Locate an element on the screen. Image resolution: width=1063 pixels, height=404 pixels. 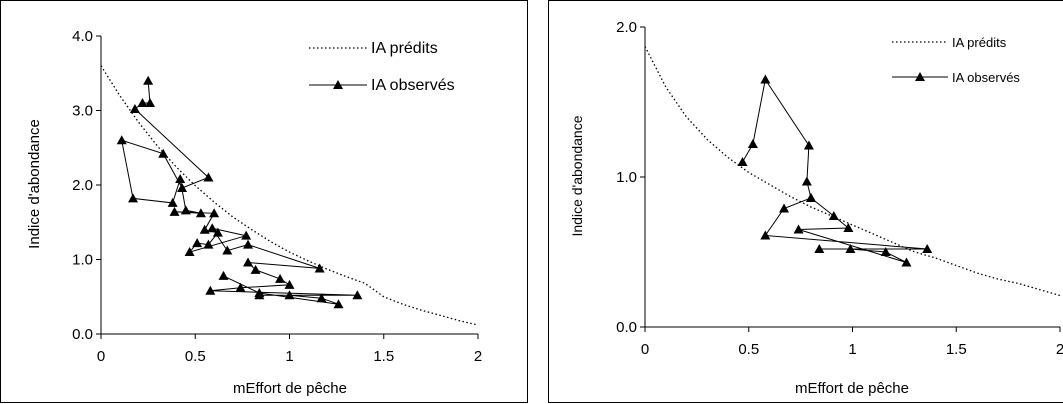
y-tick-label: 4.0 is located at coordinates (82, 36).